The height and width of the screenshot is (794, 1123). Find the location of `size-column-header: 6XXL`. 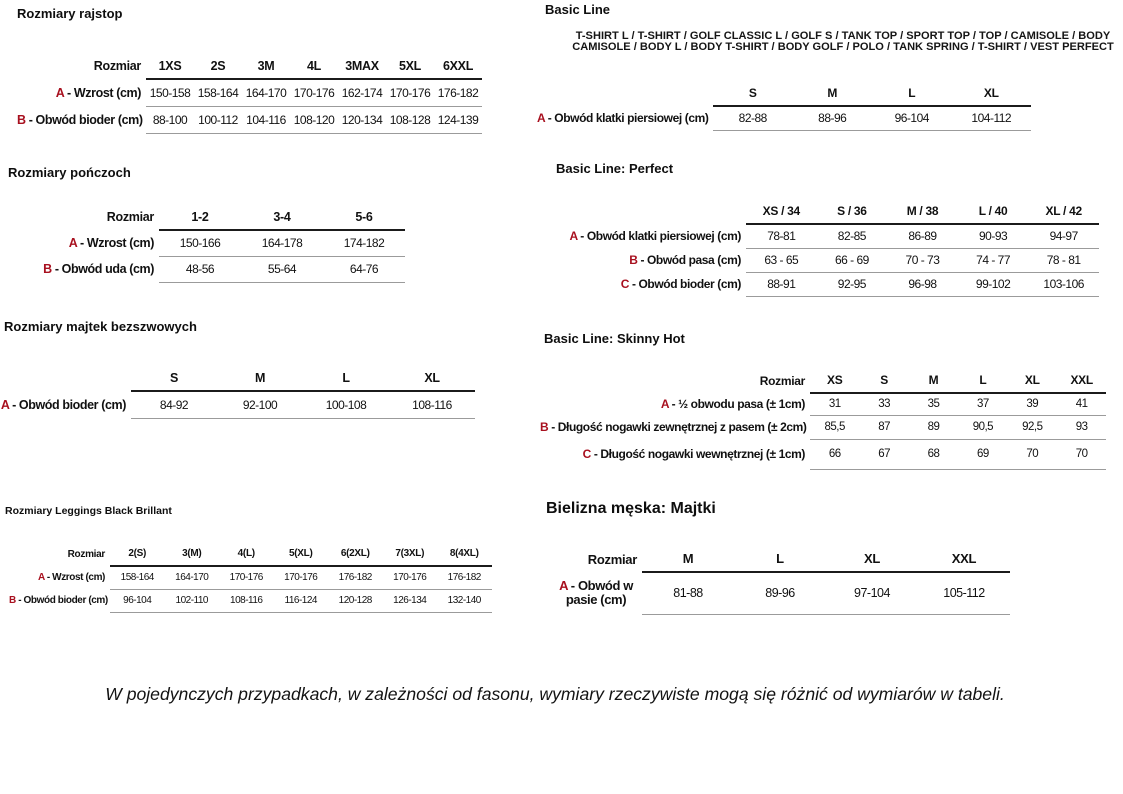

size-column-header: 6XXL is located at coordinates (458, 66).